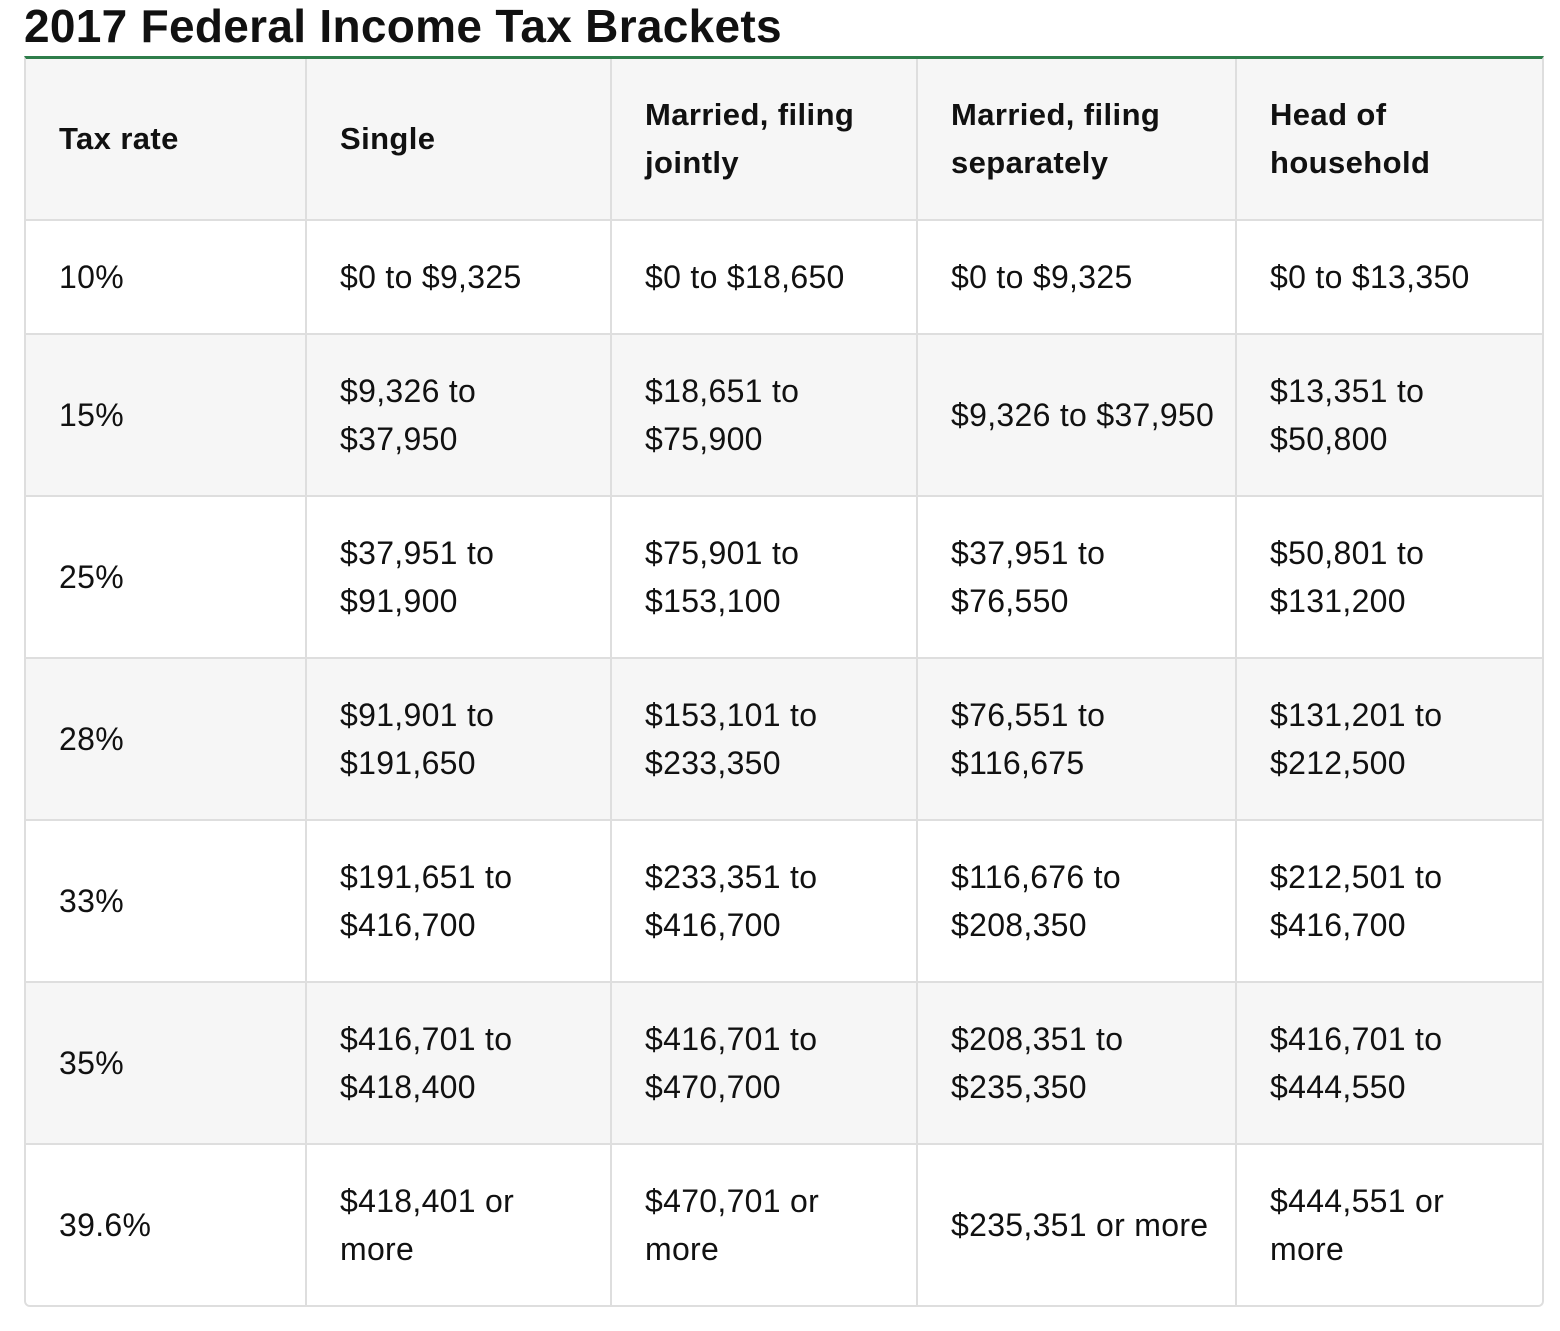 The height and width of the screenshot is (1331, 1560). I want to click on column-header-tax-rate: Tax rate, so click(166, 140).